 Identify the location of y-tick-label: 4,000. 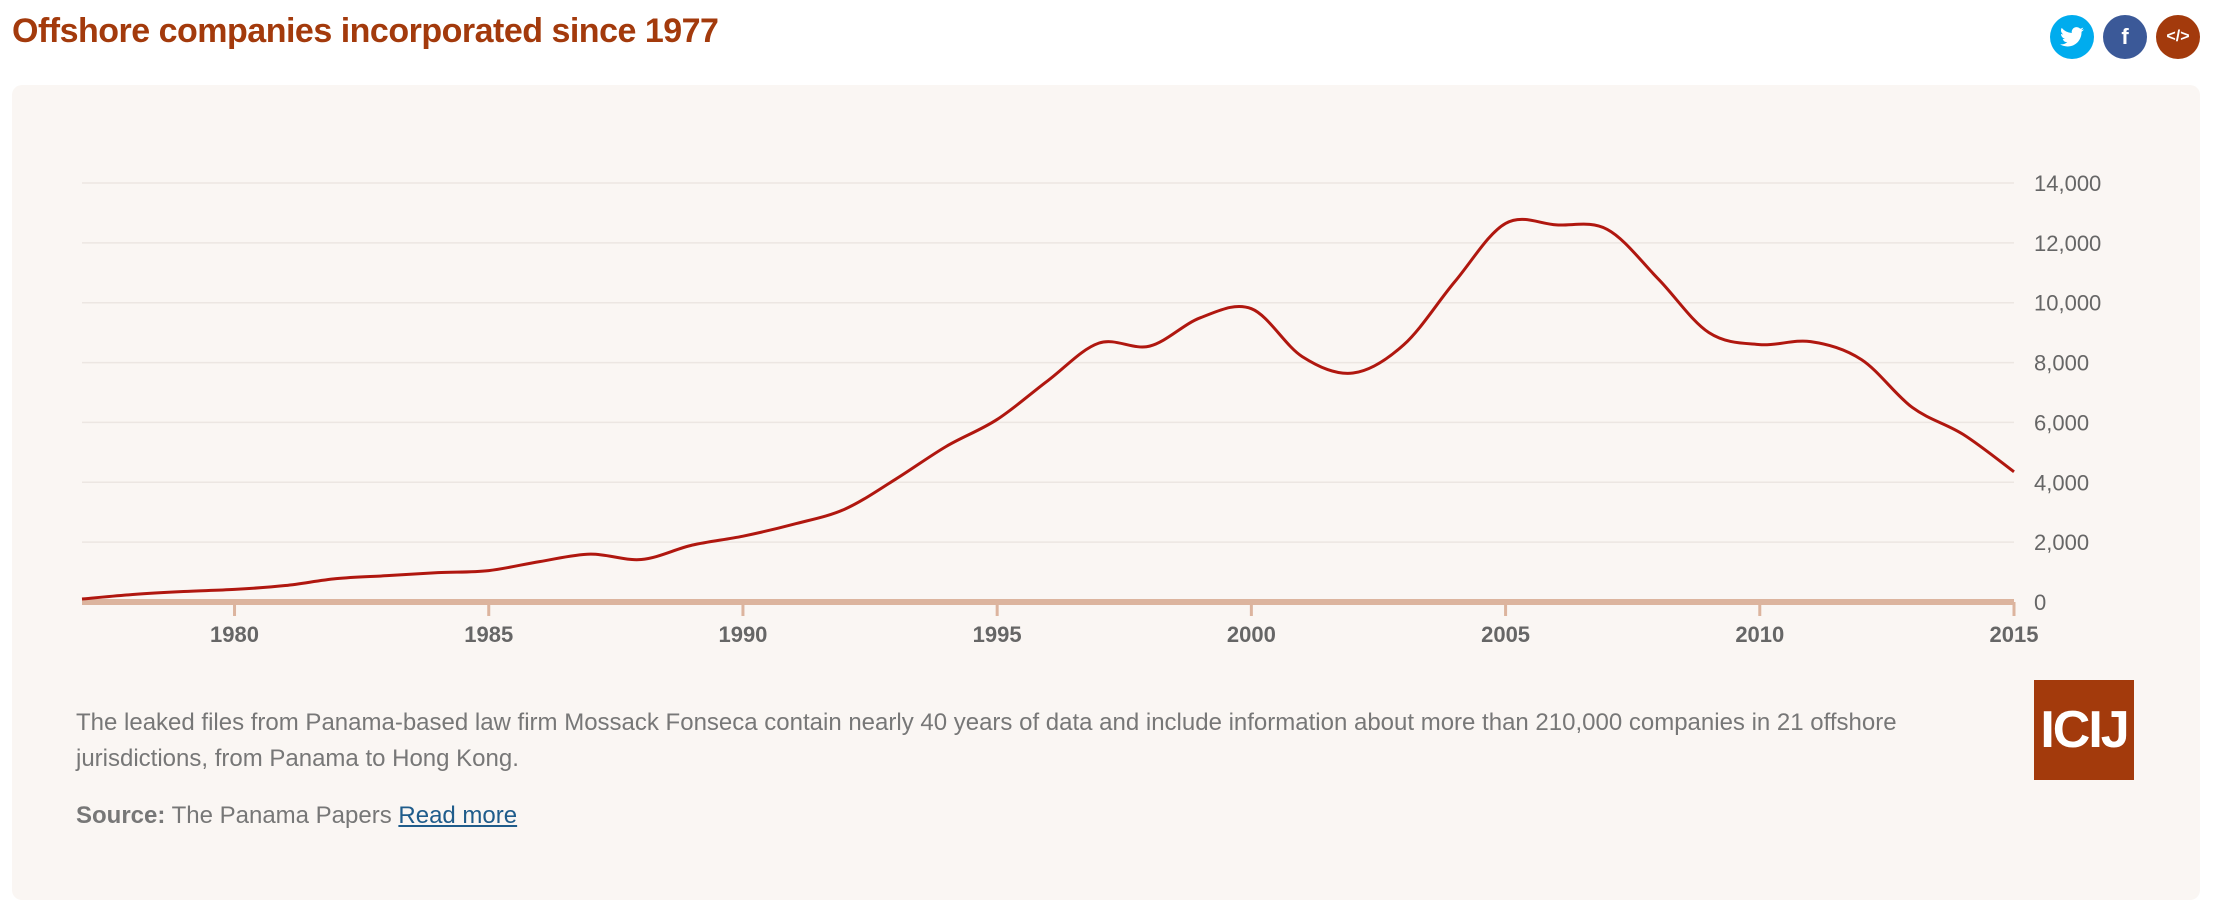
(2061, 482).